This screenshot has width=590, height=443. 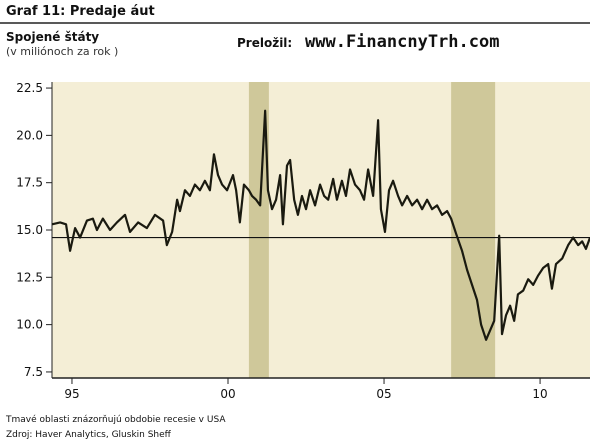 I want to click on credit-site: www.FinancnyTrh.com, so click(x=402, y=42).